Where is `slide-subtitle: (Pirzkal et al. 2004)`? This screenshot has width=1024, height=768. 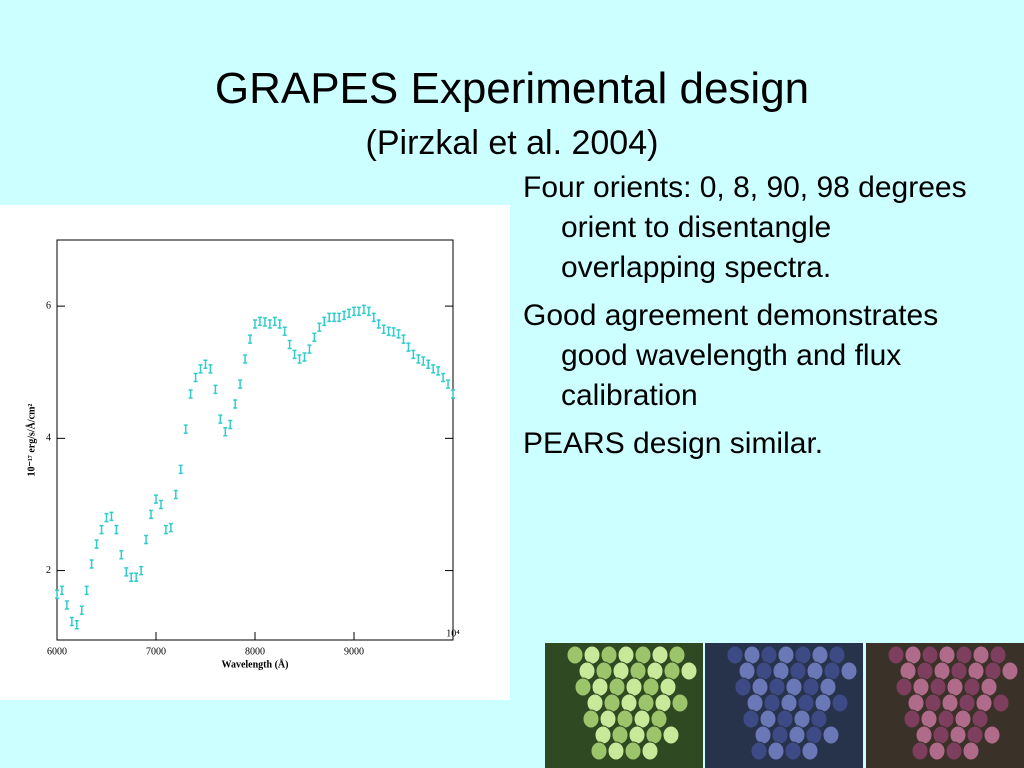 slide-subtitle: (Pirzkal et al. 2004) is located at coordinates (512, 143).